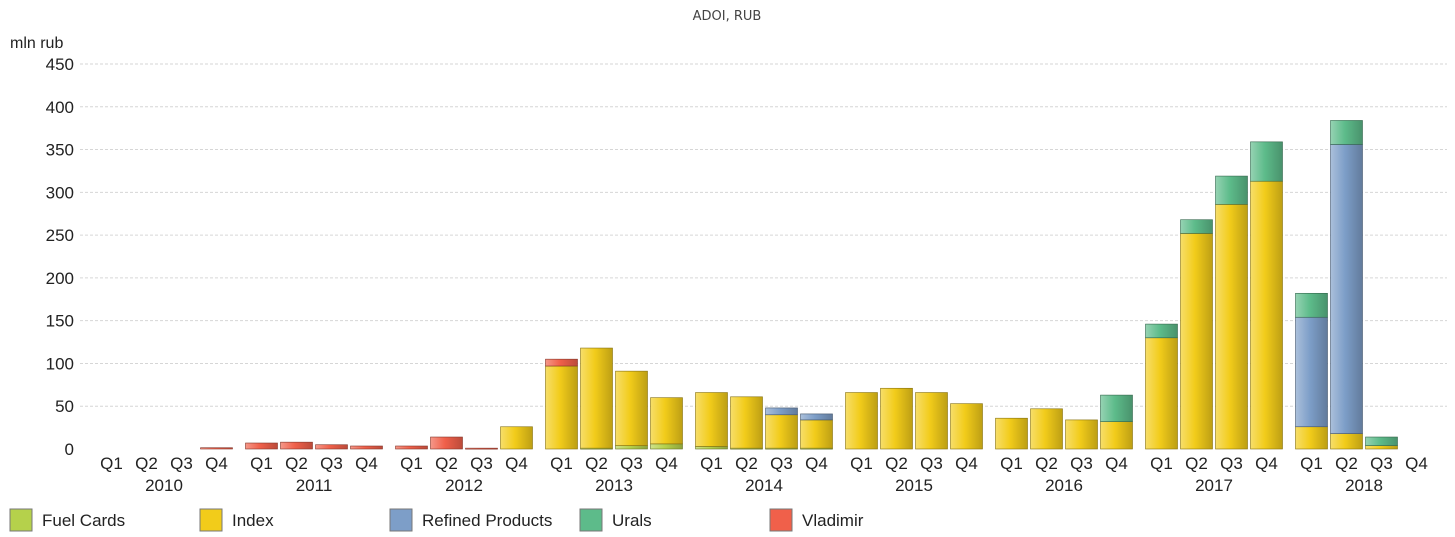  What do you see at coordinates (1214, 485) in the screenshot?
I see `x-tick-year: 2017` at bounding box center [1214, 485].